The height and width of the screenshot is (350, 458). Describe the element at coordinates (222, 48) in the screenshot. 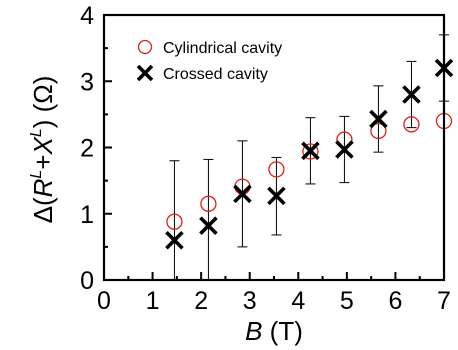

I see `legend-label-cylindrical: Cylindrical cavity` at that location.